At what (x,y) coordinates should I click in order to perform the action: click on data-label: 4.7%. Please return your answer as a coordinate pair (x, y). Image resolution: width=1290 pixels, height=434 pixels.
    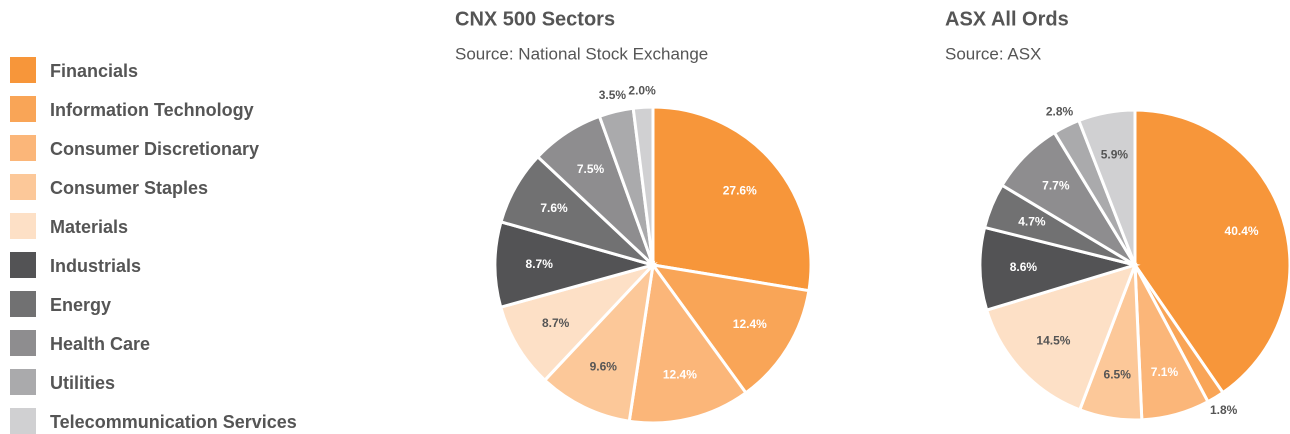
    Looking at the image, I should click on (1032, 221).